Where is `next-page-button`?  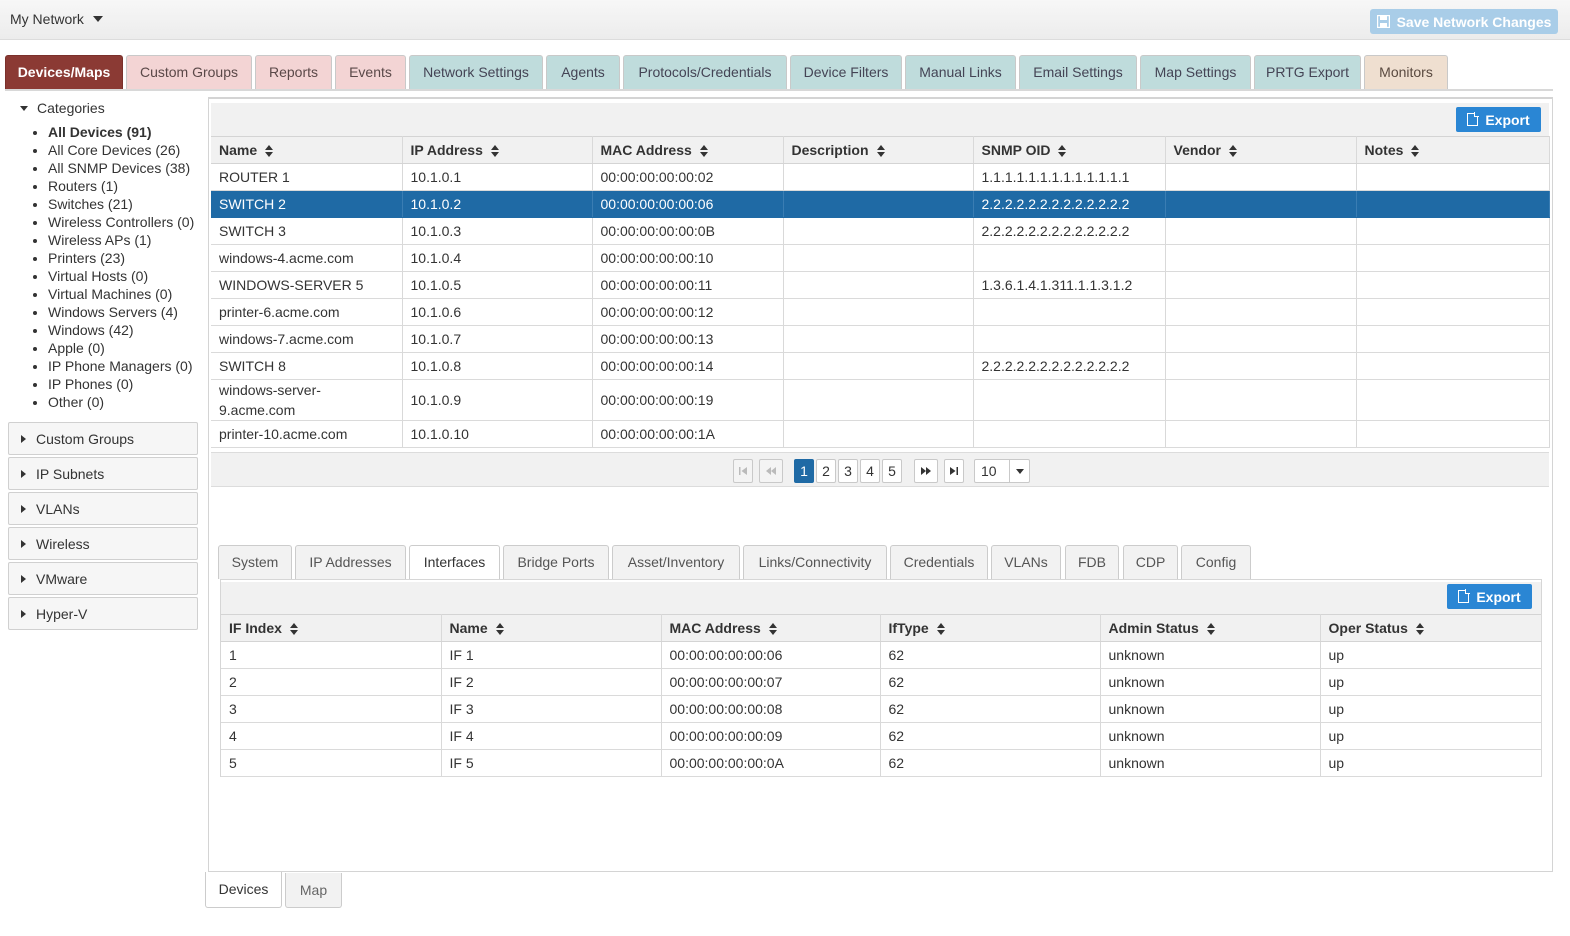 next-page-button is located at coordinates (926, 471).